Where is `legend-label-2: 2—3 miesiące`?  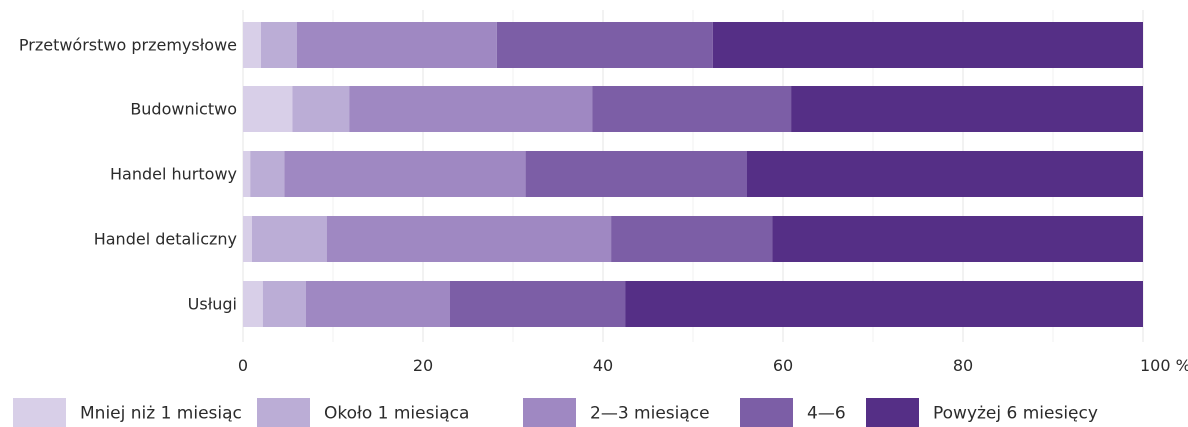
legend-label-2: 2—3 miesiące is located at coordinates (650, 414).